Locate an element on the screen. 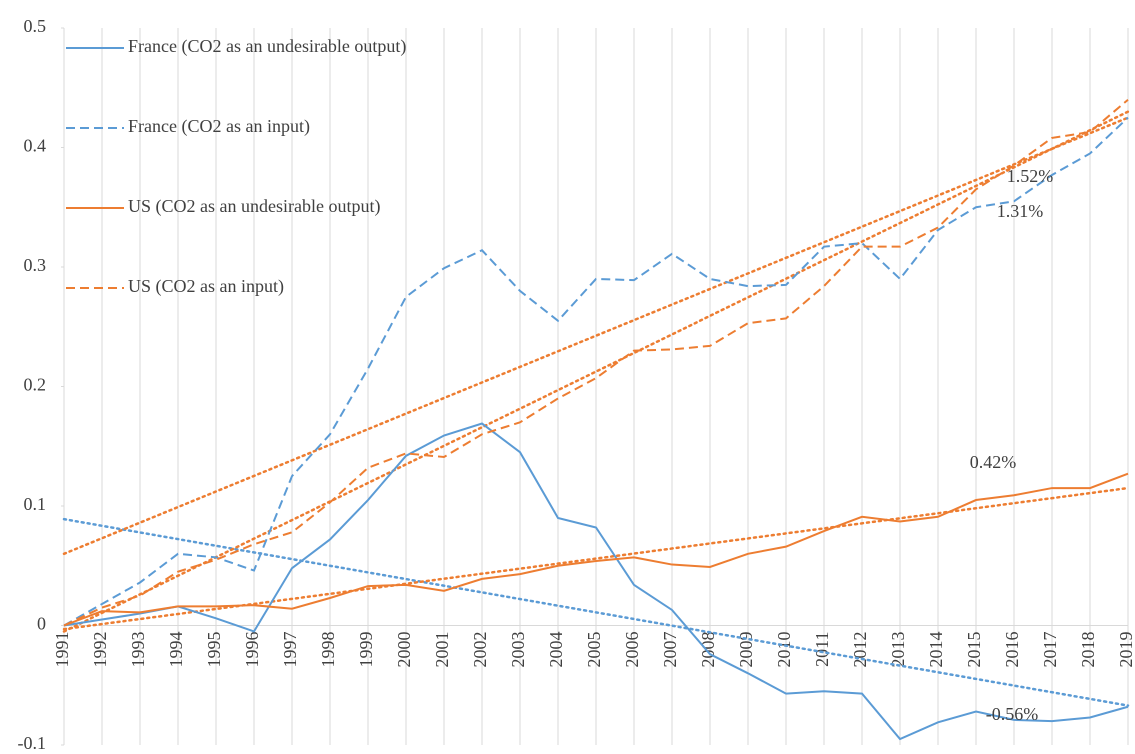 This screenshot has width=1135, height=754. annotation: -0.56% is located at coordinates (1012, 714).